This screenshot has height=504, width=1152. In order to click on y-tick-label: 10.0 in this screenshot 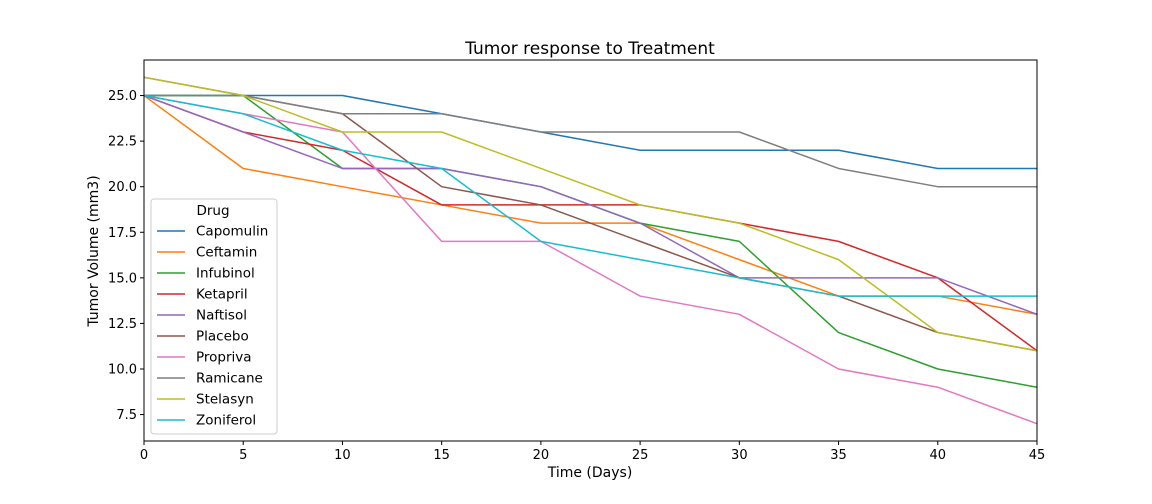, I will do `click(122, 369)`.